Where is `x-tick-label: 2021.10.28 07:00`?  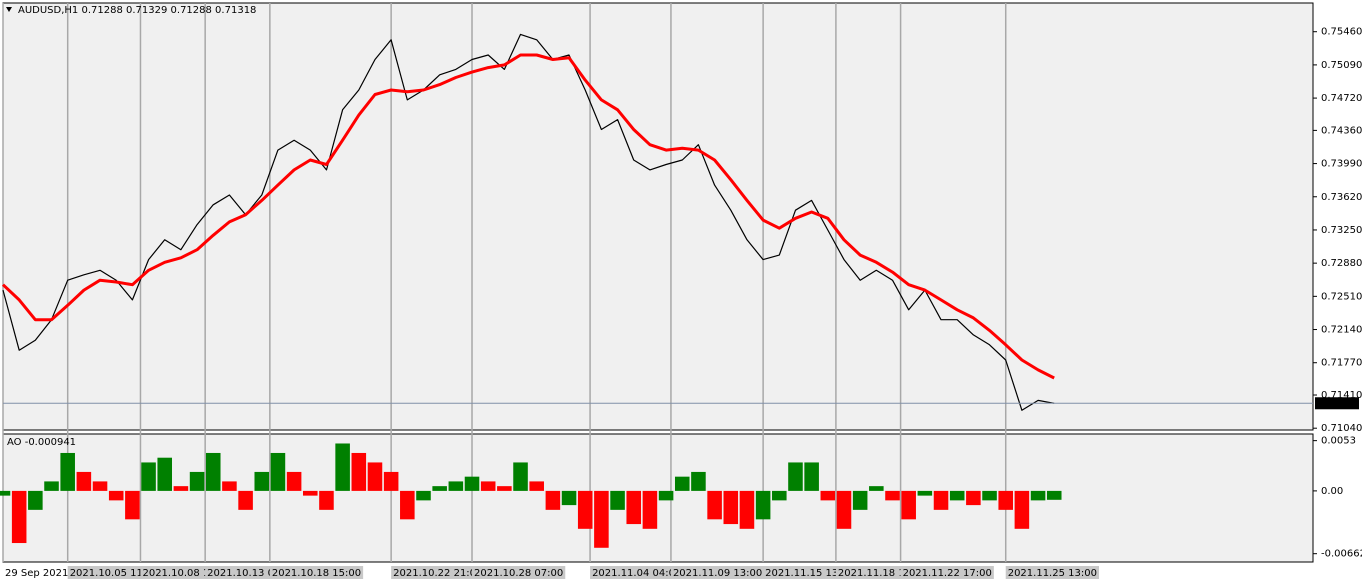
x-tick-label: 2021.10.28 07:00 is located at coordinates (518, 573).